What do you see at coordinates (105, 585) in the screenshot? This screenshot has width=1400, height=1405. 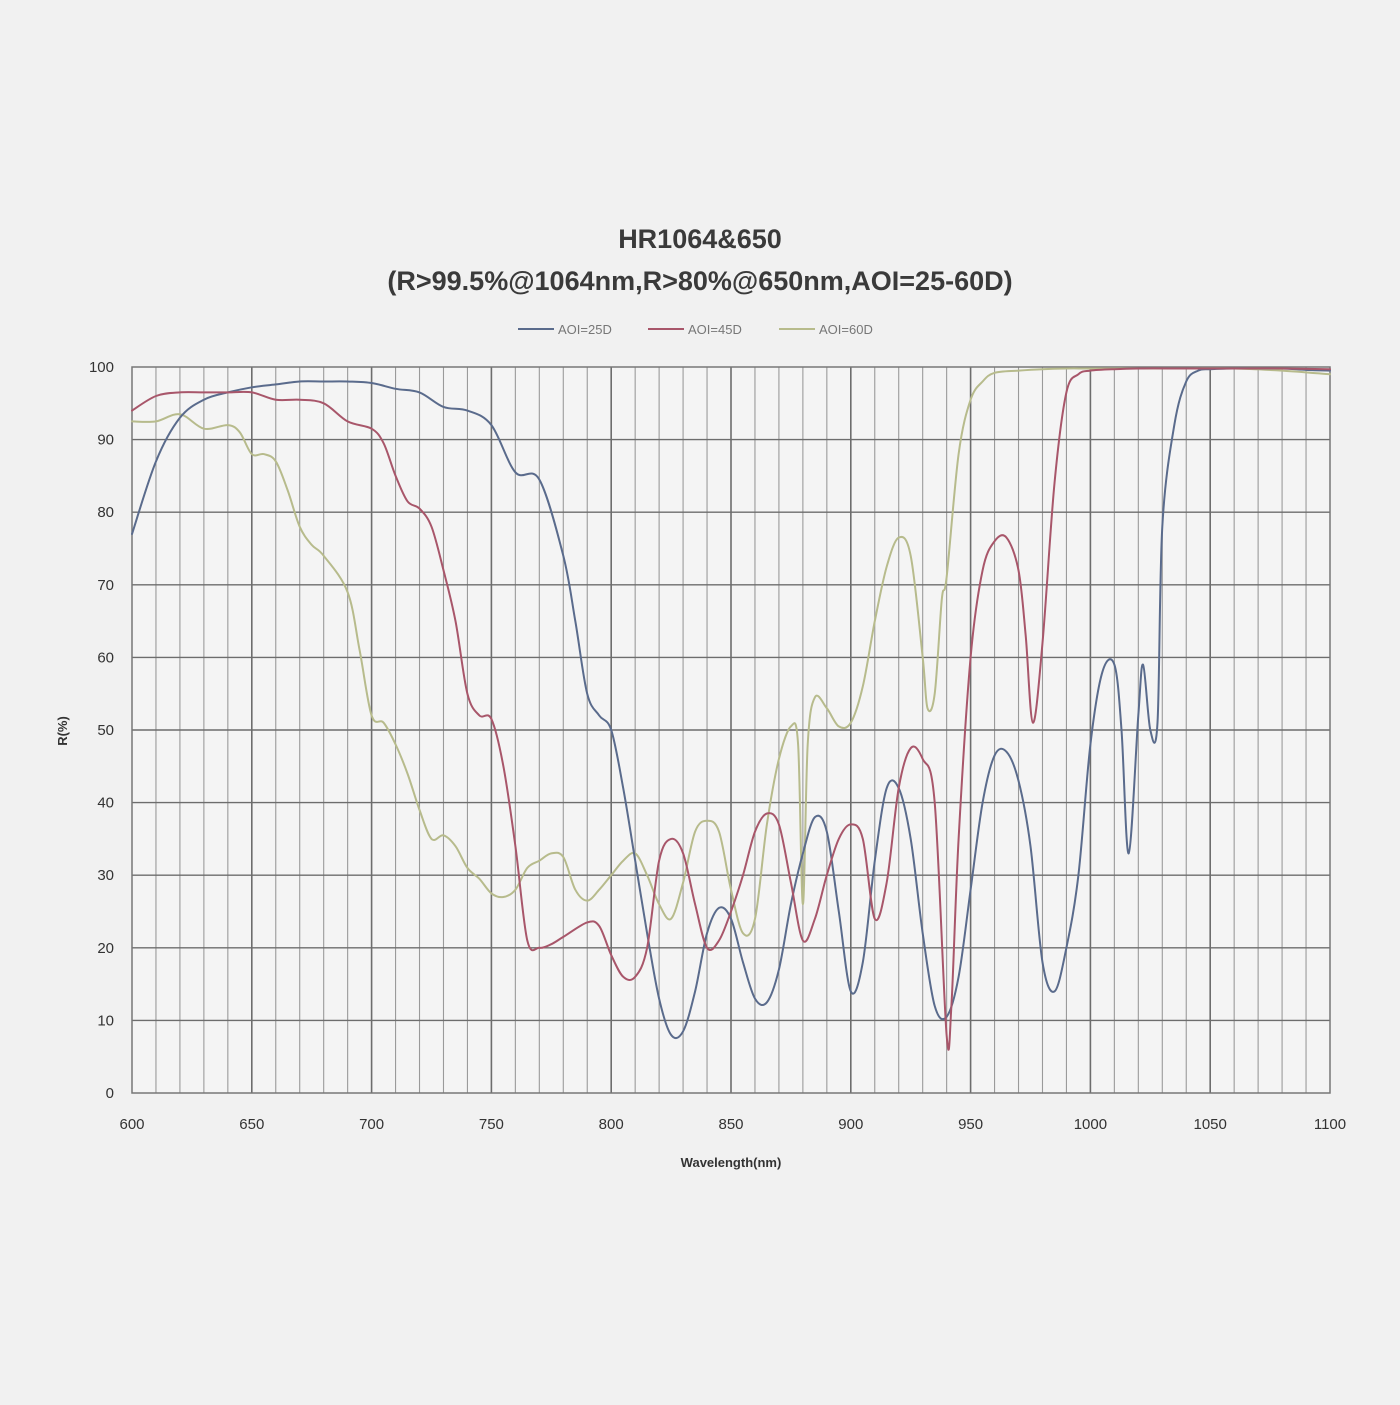 I see `y-tick-label: 70` at bounding box center [105, 585].